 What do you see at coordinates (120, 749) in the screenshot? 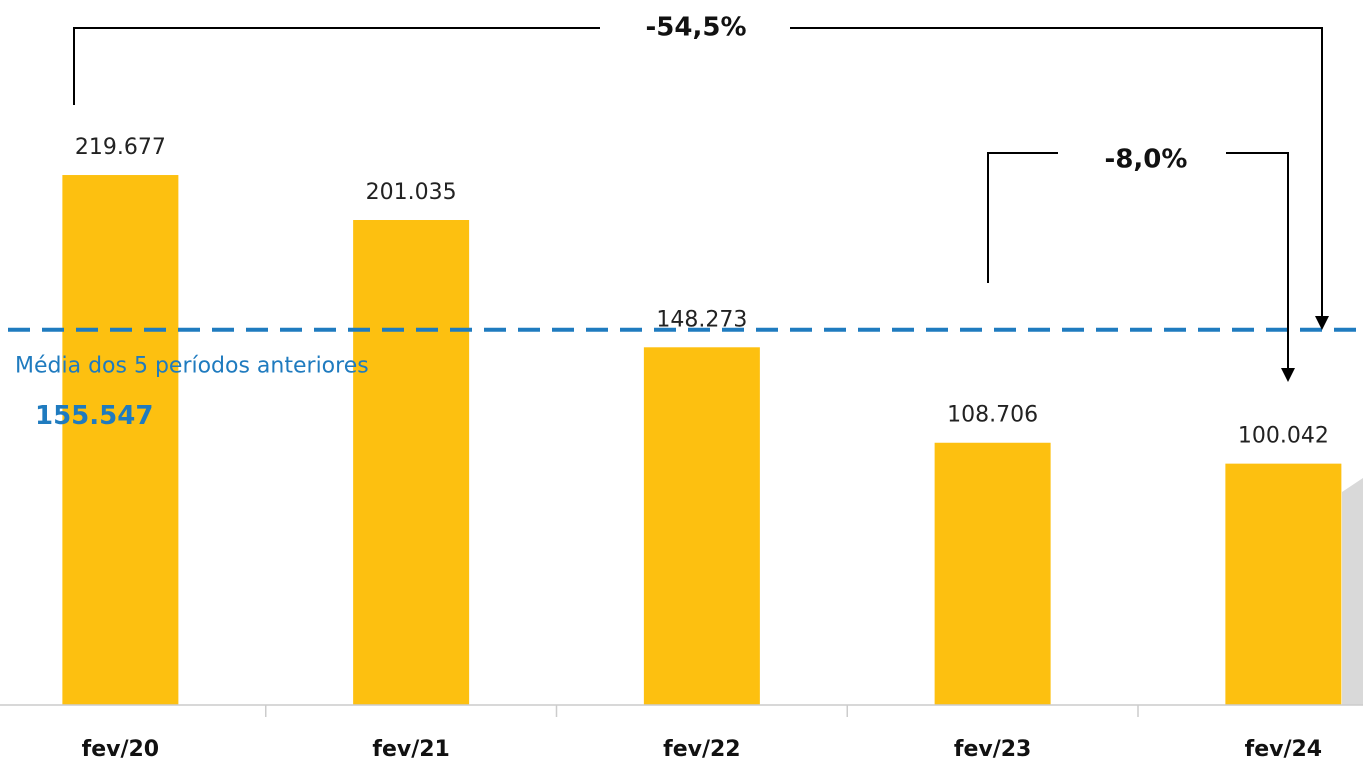
I see `x-tick-label: fev/20` at bounding box center [120, 749].